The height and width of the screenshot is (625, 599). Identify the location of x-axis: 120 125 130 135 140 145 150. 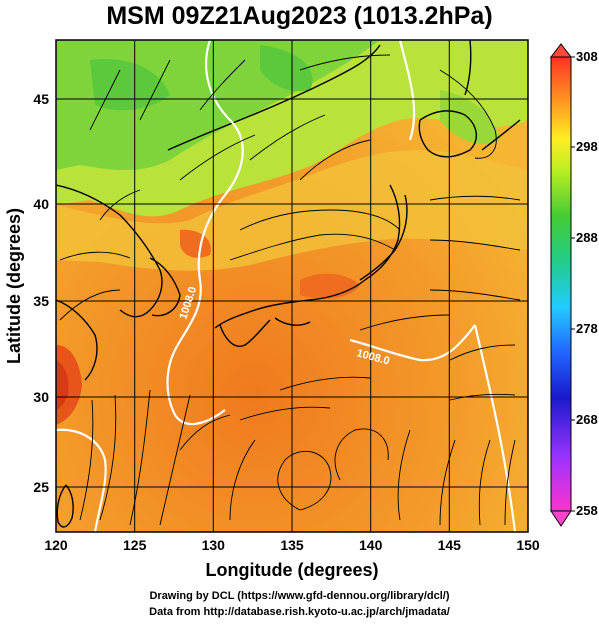
(292, 545).